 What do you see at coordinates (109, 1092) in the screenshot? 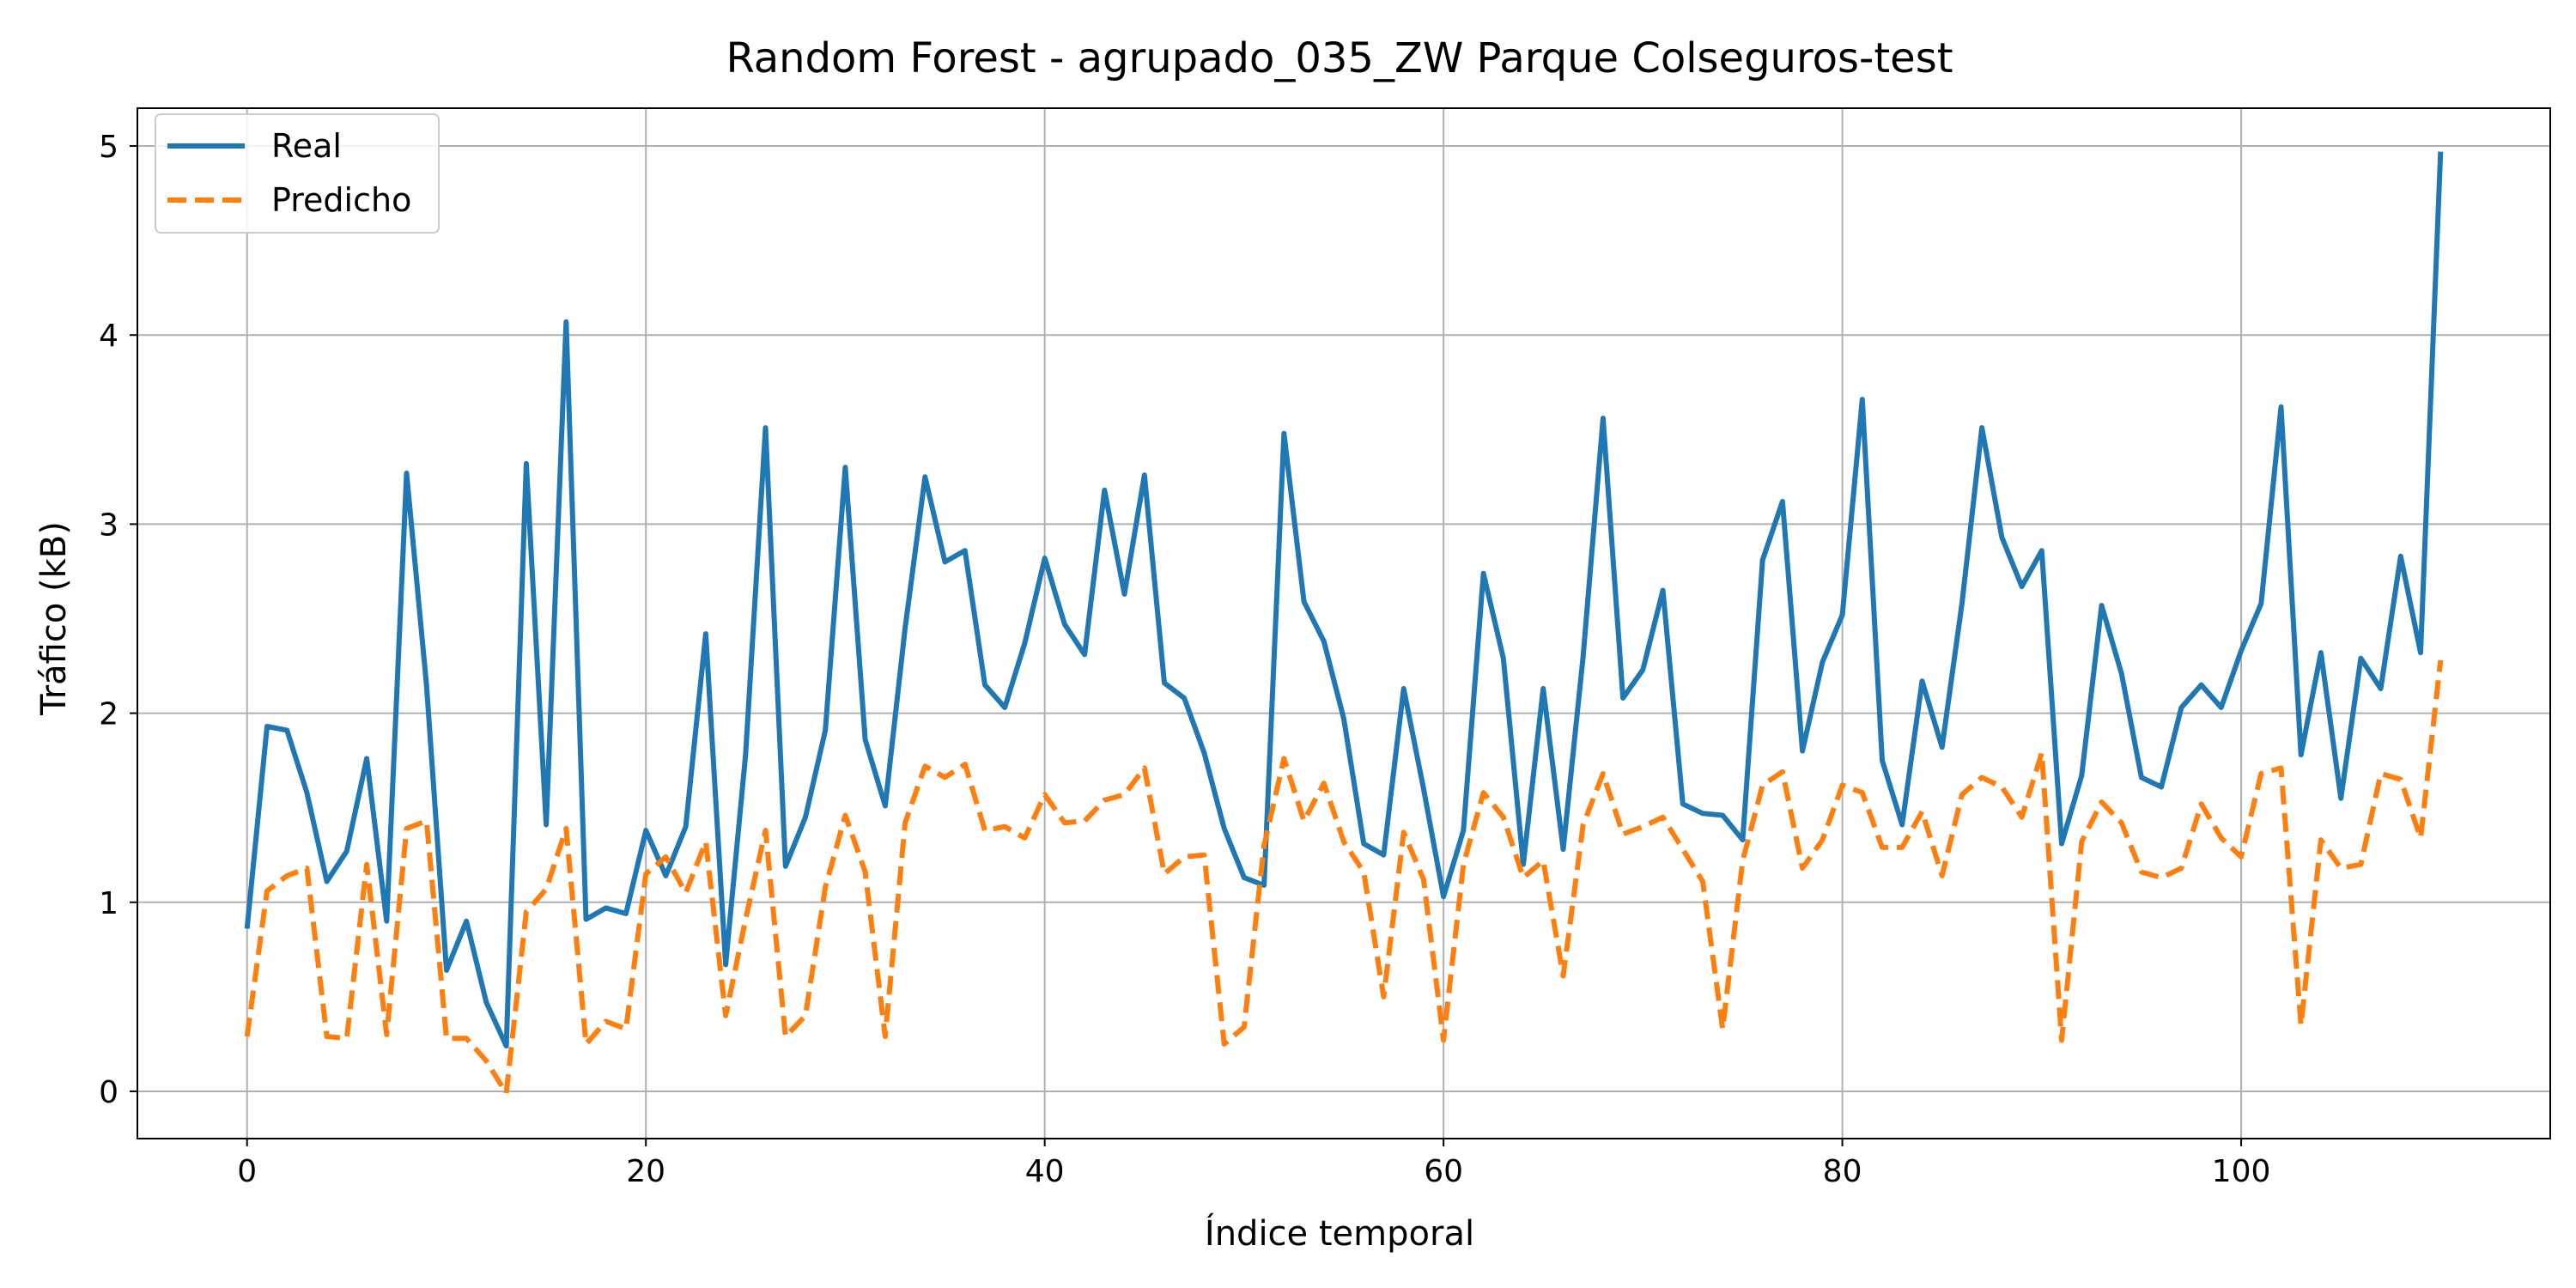
I see `y-tick-label: 0` at bounding box center [109, 1092].